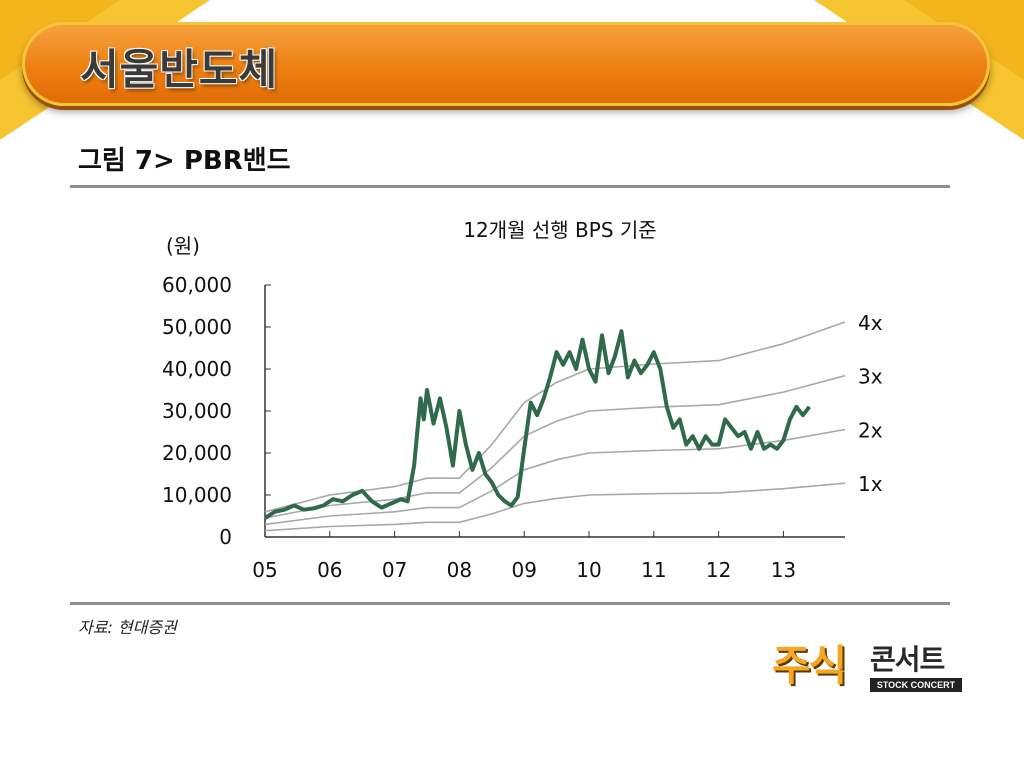 This screenshot has width=1024, height=768. I want to click on y-tick-label: 60,000, so click(197, 285).